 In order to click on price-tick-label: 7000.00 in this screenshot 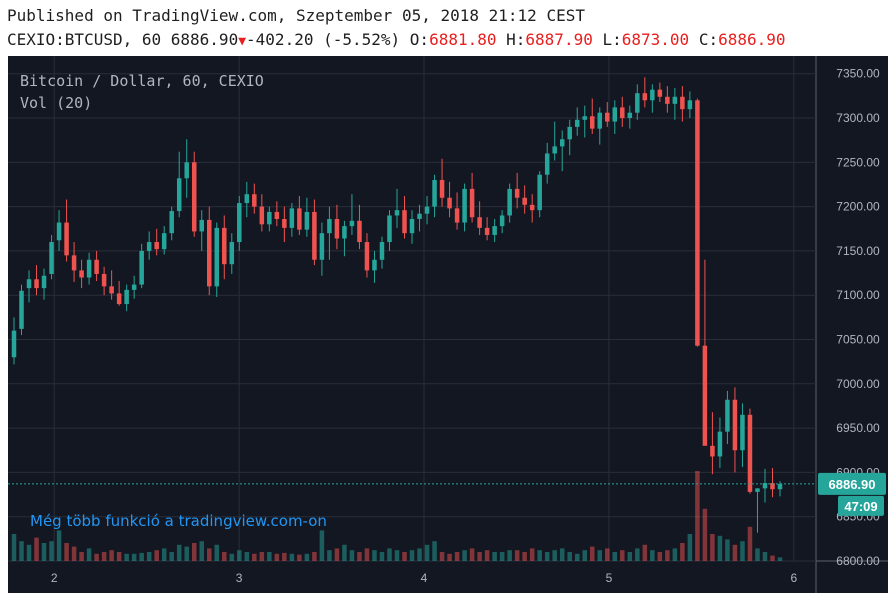, I will do `click(858, 384)`.